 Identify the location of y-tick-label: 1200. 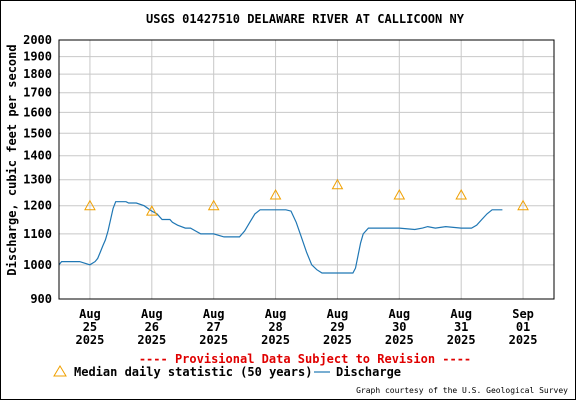
(37, 206).